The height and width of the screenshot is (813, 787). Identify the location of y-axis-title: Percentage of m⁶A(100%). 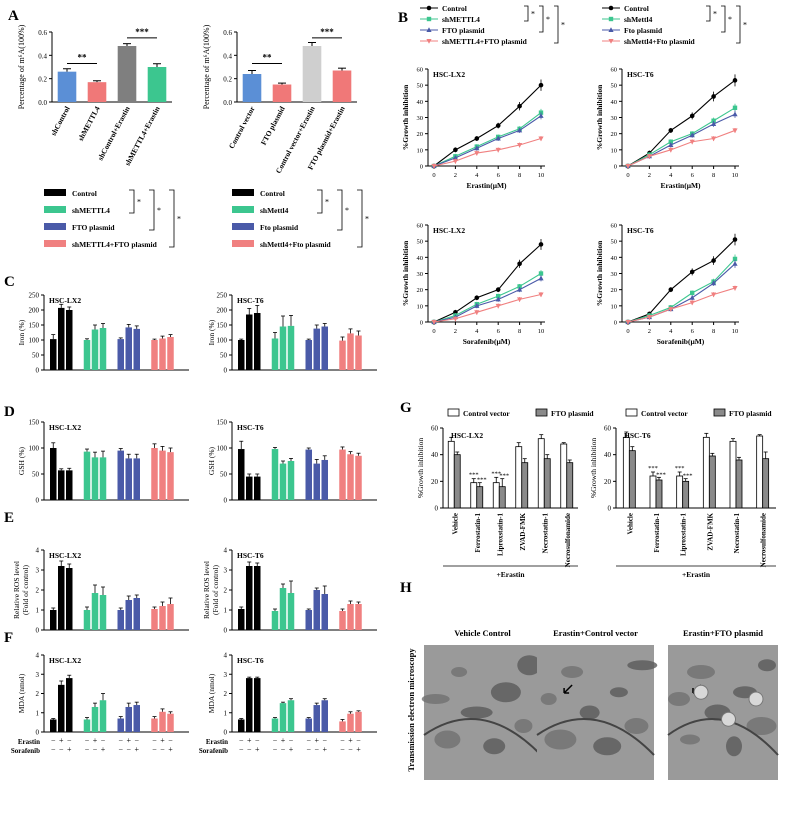
(21, 66).